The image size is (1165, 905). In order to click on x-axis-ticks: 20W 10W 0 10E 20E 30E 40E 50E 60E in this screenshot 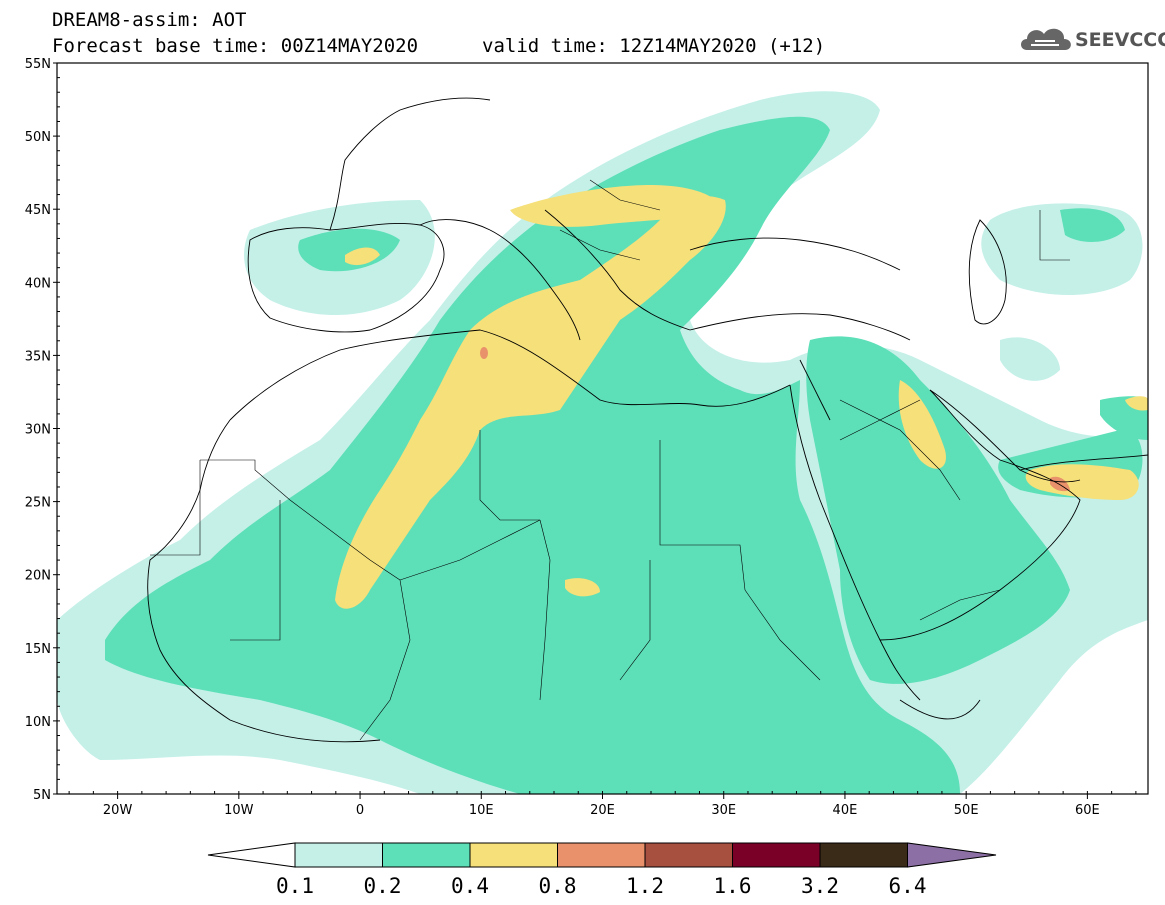, I will do `click(602, 804)`.